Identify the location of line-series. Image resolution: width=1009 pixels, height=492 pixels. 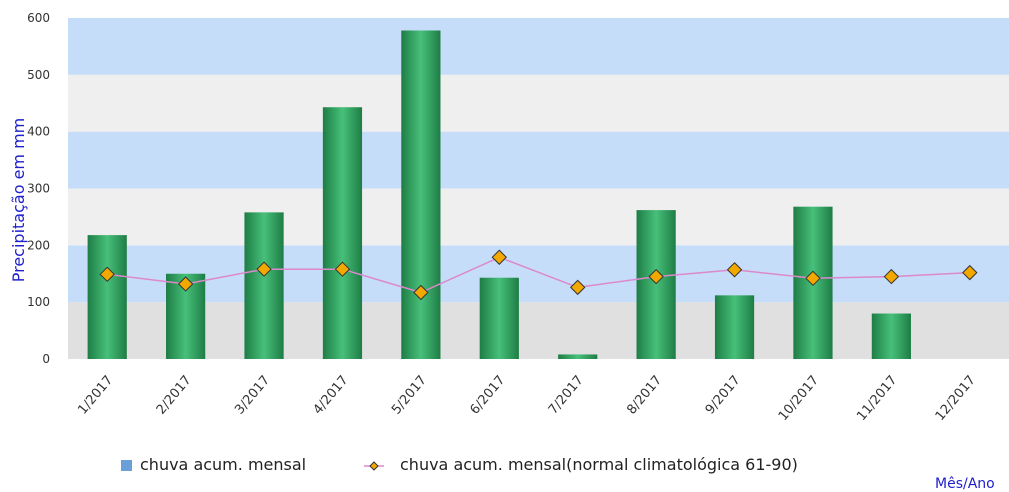
(538, 275).